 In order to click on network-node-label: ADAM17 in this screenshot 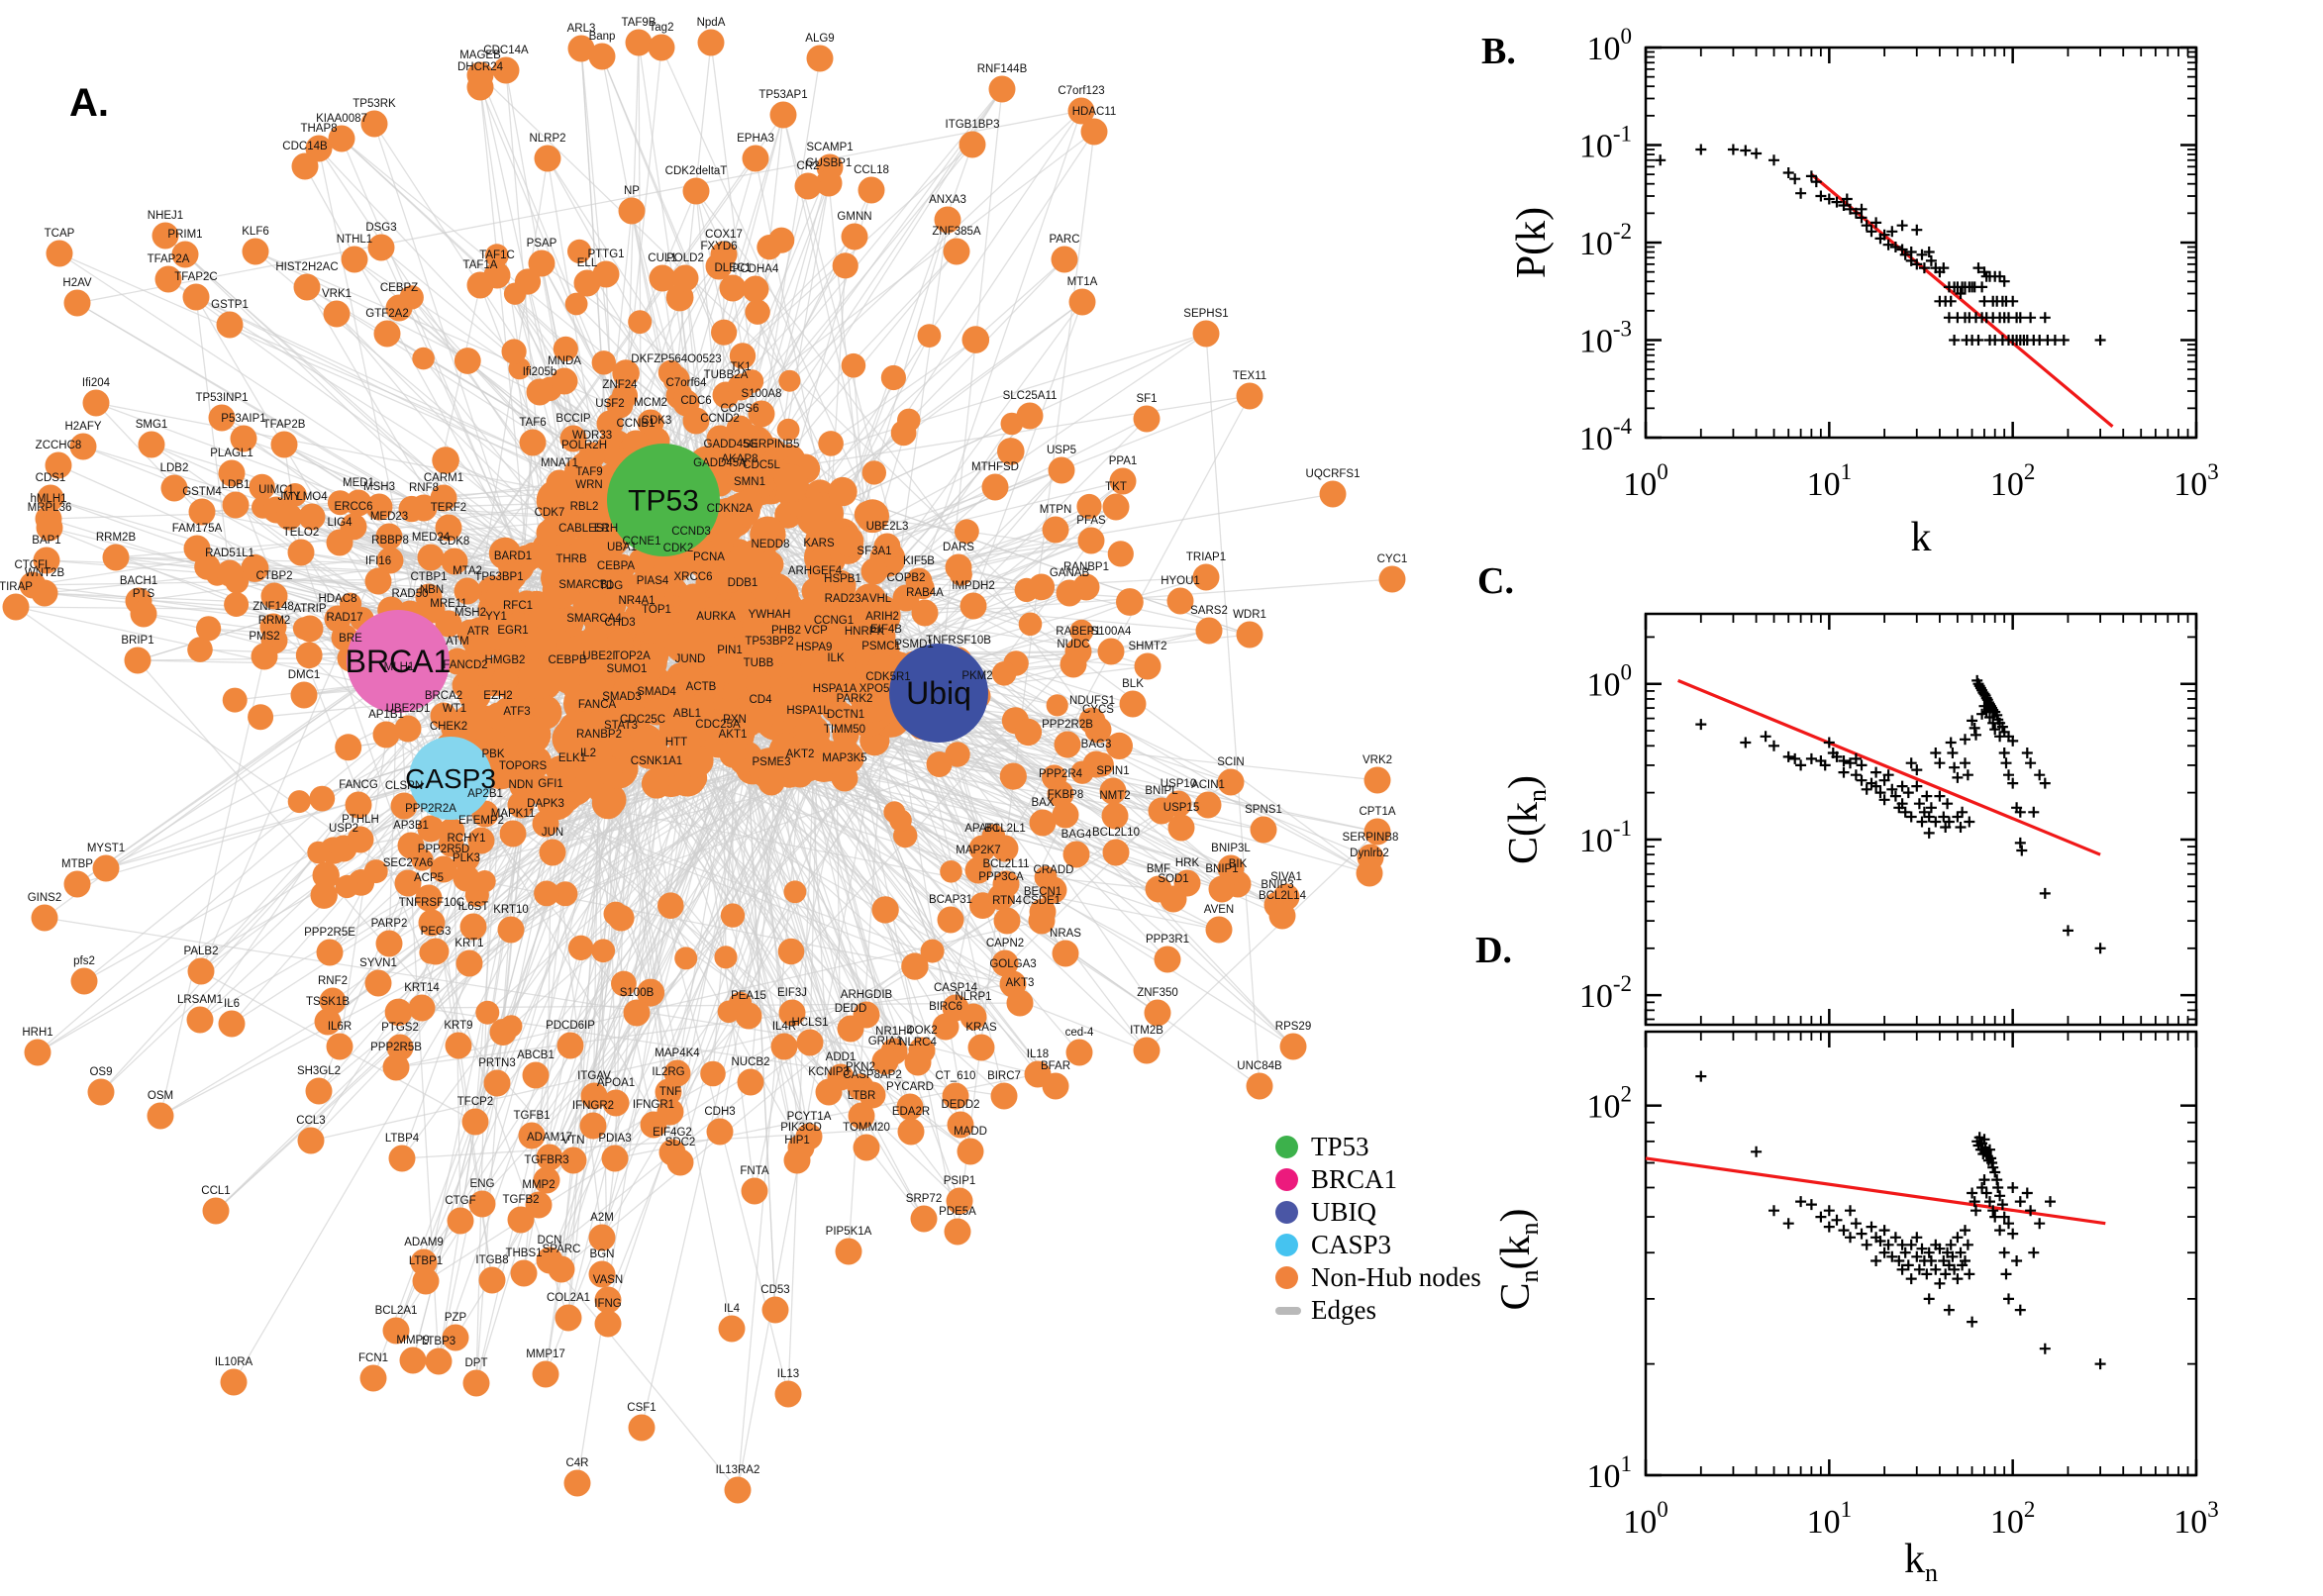, I will do `click(549, 1138)`.